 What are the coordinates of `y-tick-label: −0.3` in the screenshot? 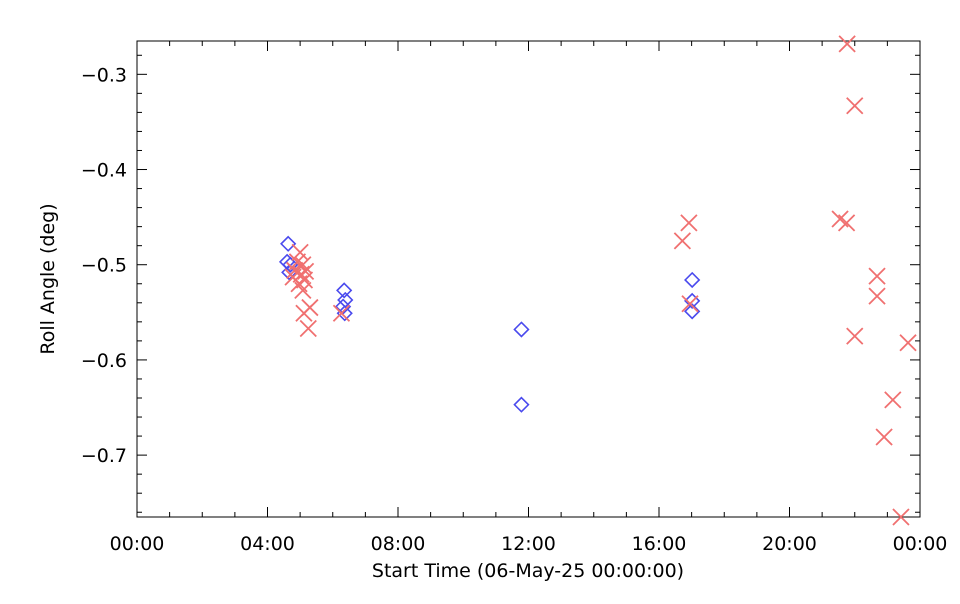 It's located at (104, 75).